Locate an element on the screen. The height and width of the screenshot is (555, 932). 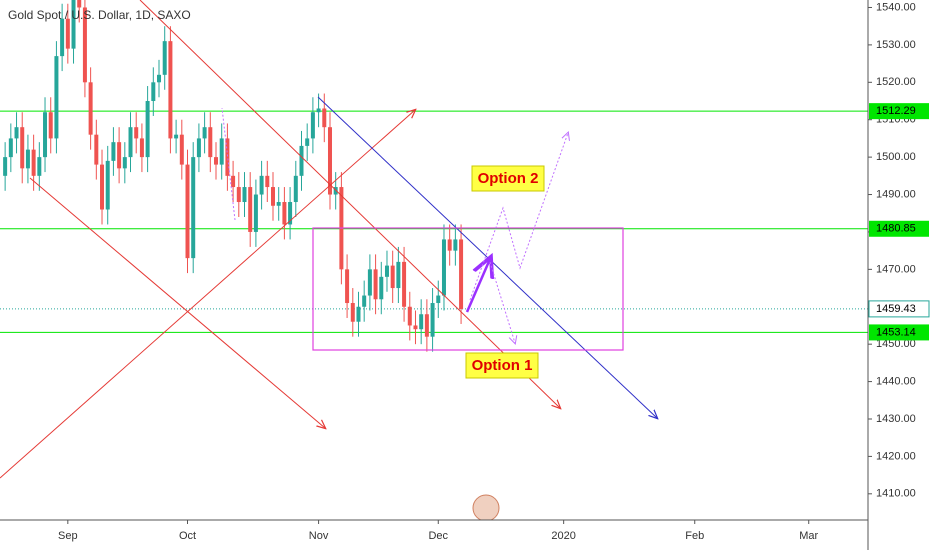
x-tick-label: Sep is located at coordinates (68, 536).